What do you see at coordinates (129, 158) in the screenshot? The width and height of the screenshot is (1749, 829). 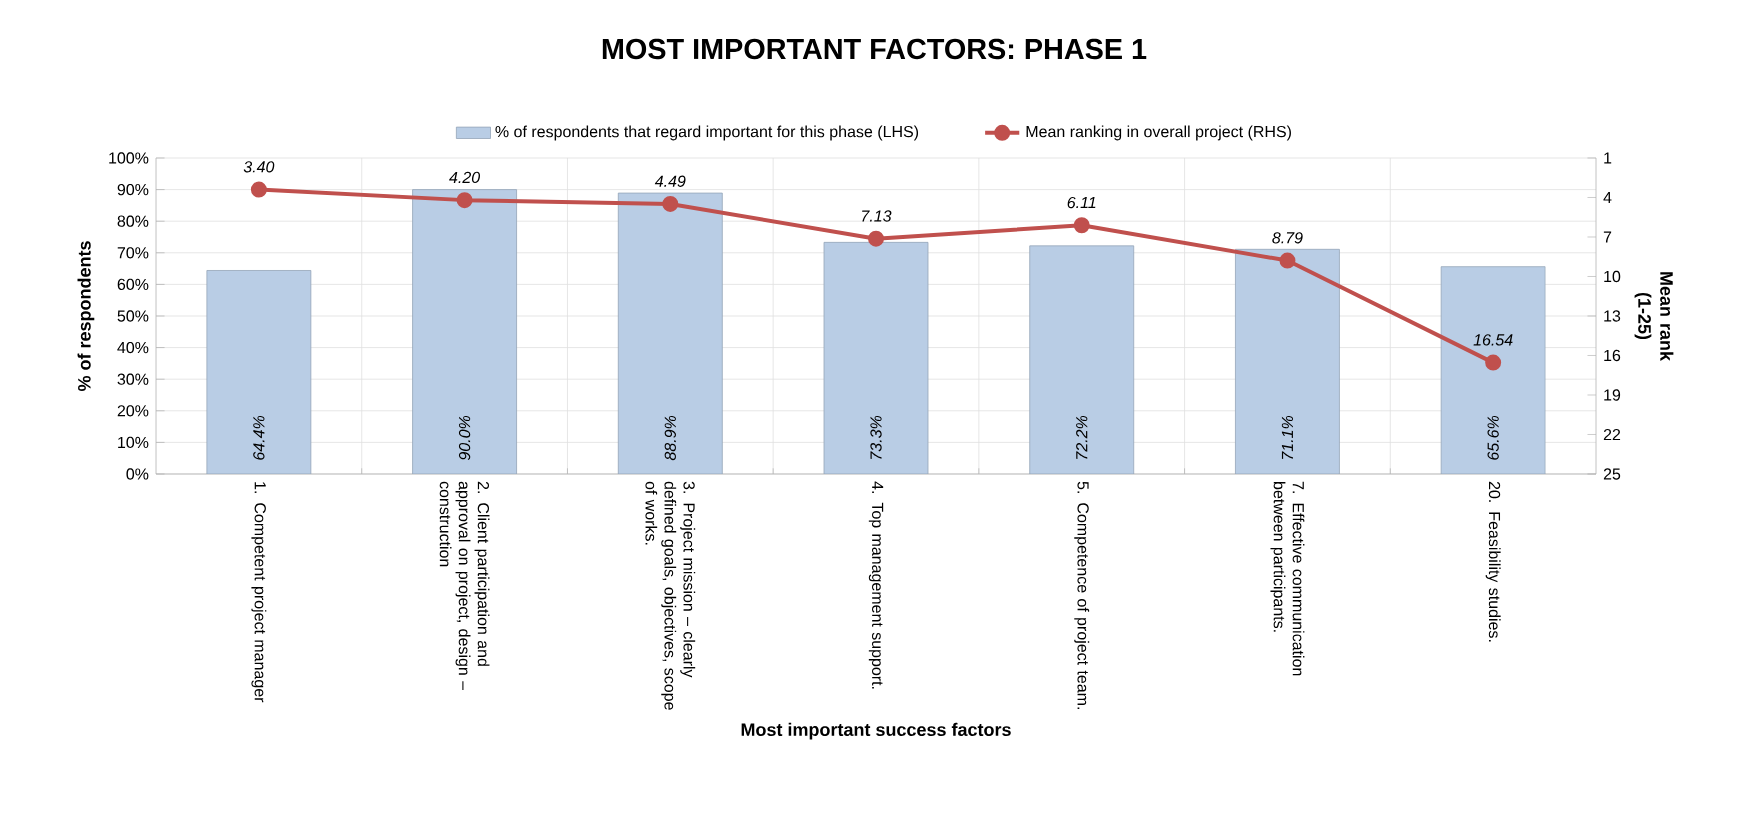 I see `y-tick-label: 100%` at bounding box center [129, 158].